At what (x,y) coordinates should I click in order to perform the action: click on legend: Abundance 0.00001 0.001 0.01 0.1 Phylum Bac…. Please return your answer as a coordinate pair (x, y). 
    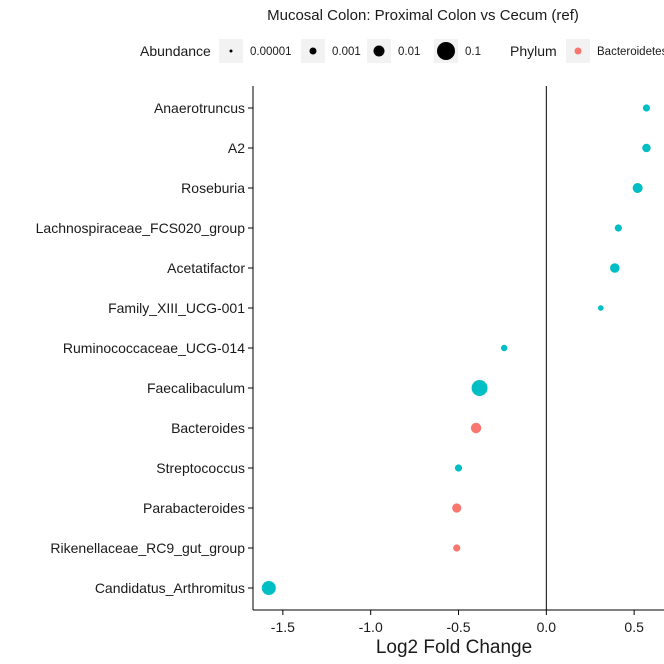
    Looking at the image, I should click on (402, 51).